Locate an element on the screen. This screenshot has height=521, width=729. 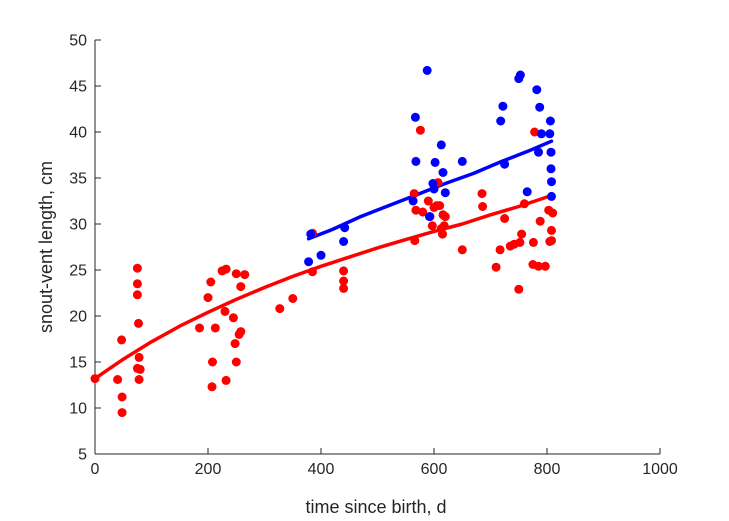
x-tick-label: 600 is located at coordinates (434, 469).